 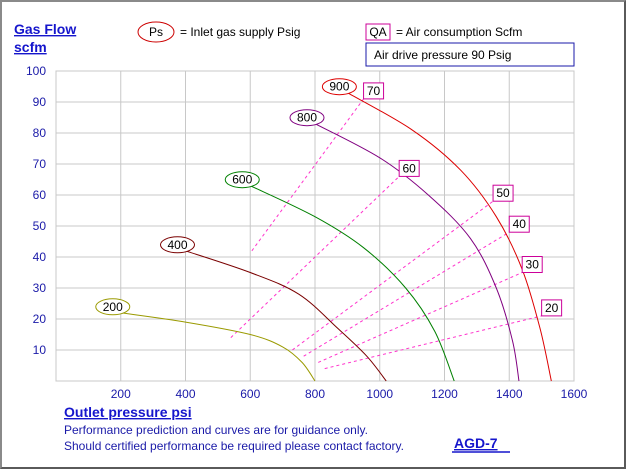 I want to click on x-tick-label: 1400, so click(x=509, y=394).